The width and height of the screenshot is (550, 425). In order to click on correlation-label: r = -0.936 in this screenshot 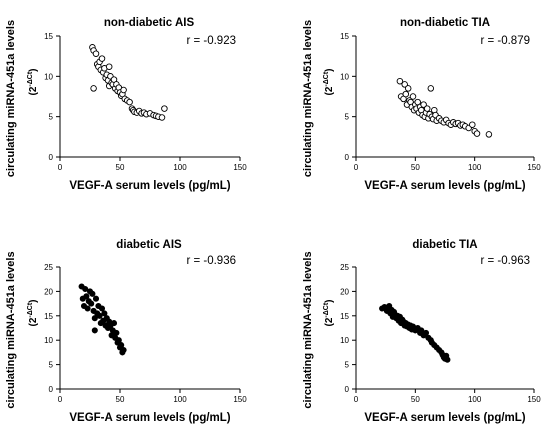, I will do `click(211, 261)`.